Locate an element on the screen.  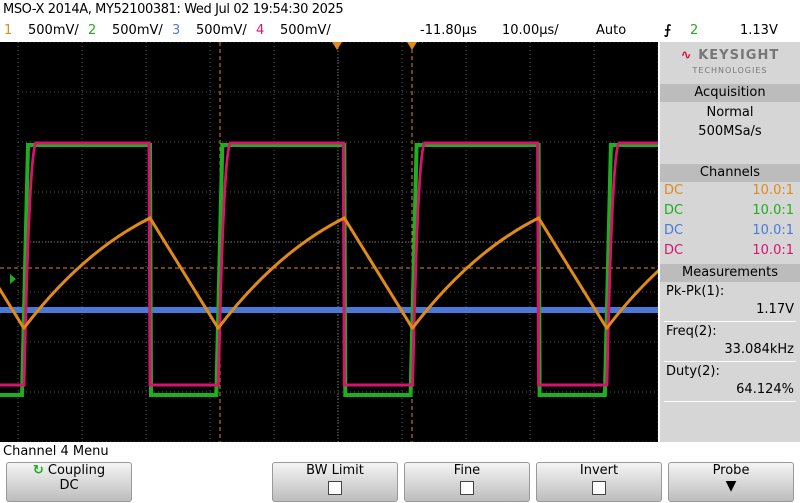
softkey-label: BW Limit is located at coordinates (335, 470).